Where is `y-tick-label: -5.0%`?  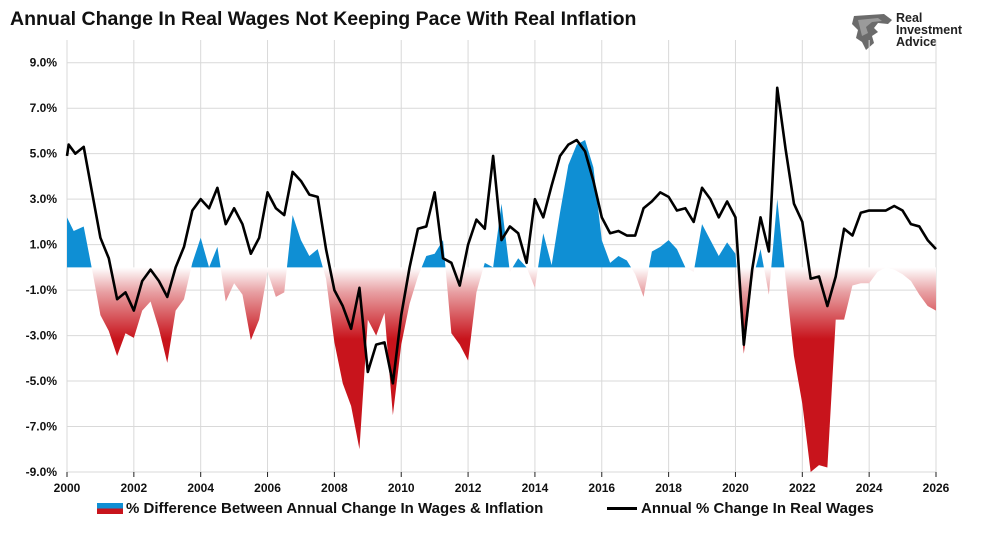 y-tick-label: -5.0% is located at coordinates (42, 381).